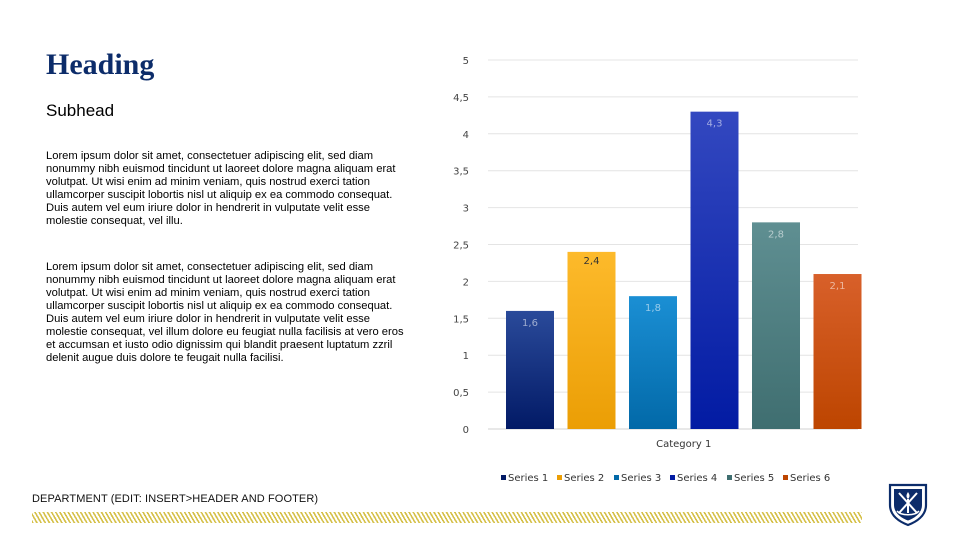 This screenshot has width=960, height=540. I want to click on y-tick-label: 3, so click(466, 209).